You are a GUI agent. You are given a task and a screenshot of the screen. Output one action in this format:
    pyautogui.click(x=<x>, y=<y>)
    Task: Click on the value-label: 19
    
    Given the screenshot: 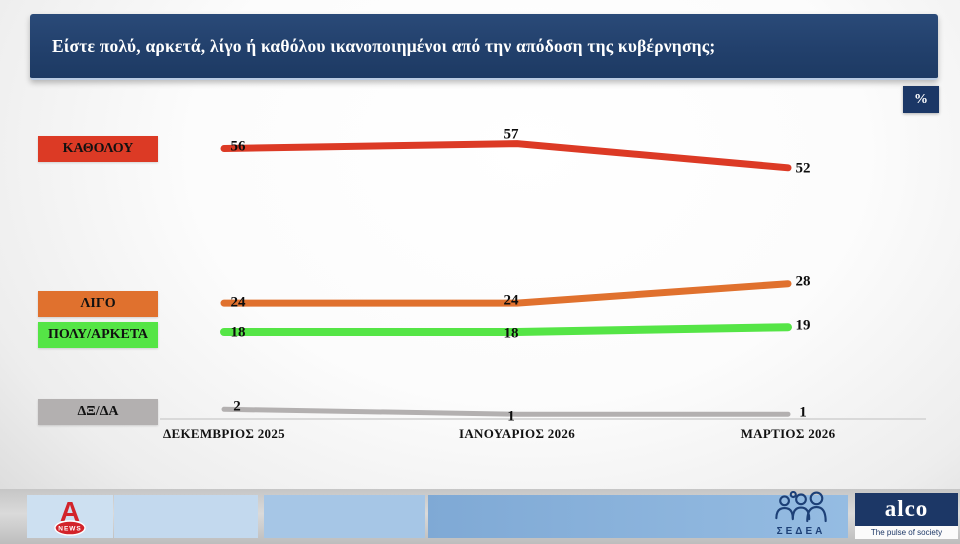 What is the action you would take?
    pyautogui.click(x=803, y=325)
    